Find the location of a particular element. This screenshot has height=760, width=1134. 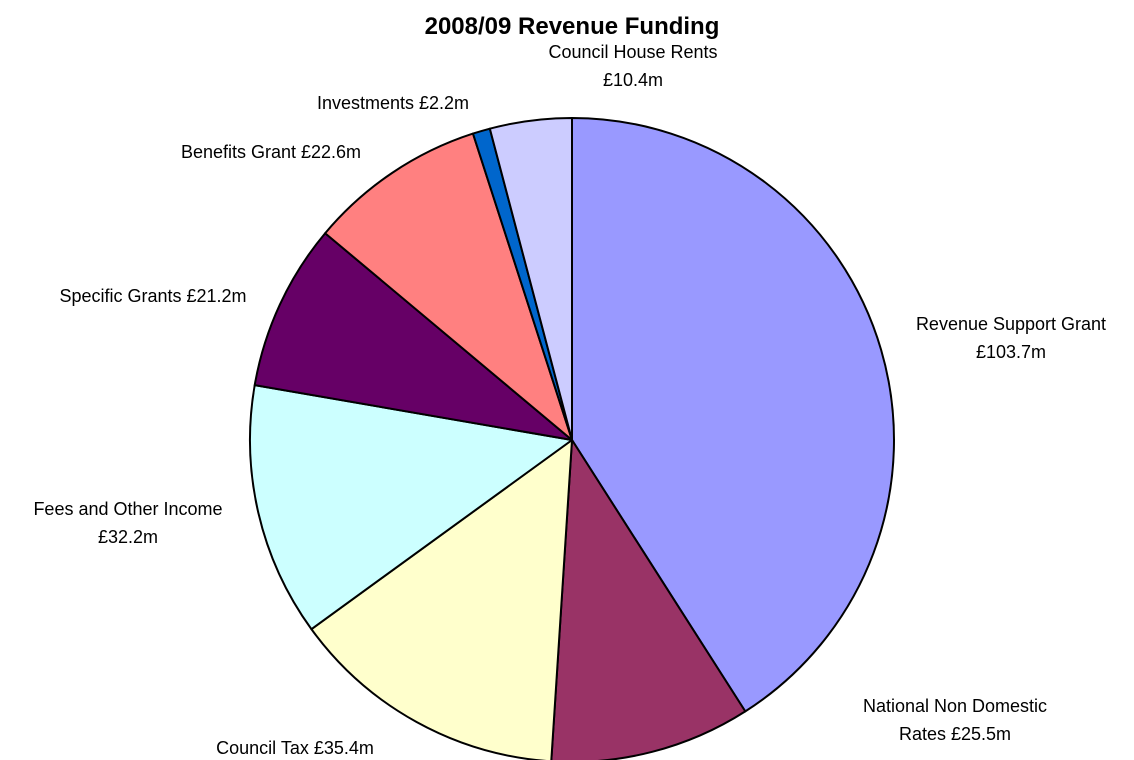

slice-label-council-house-rents: Council House Rents £10.4m is located at coordinates (632, 66).